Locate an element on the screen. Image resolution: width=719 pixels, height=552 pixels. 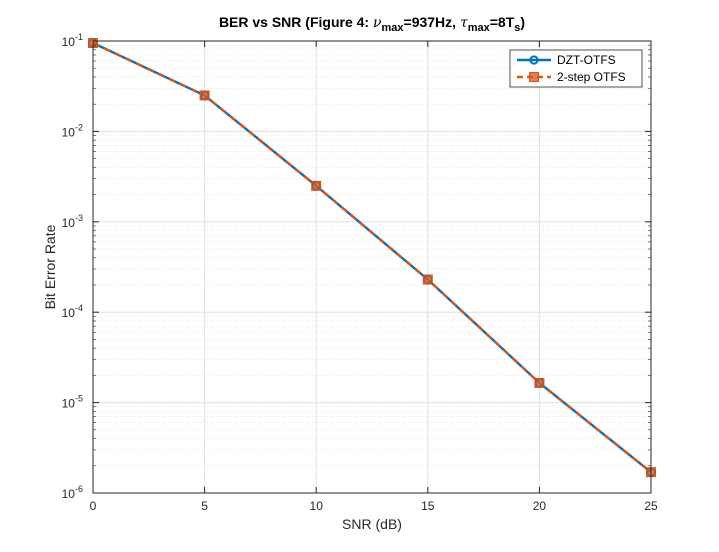
x-tick-label: 5 is located at coordinates (204, 506).